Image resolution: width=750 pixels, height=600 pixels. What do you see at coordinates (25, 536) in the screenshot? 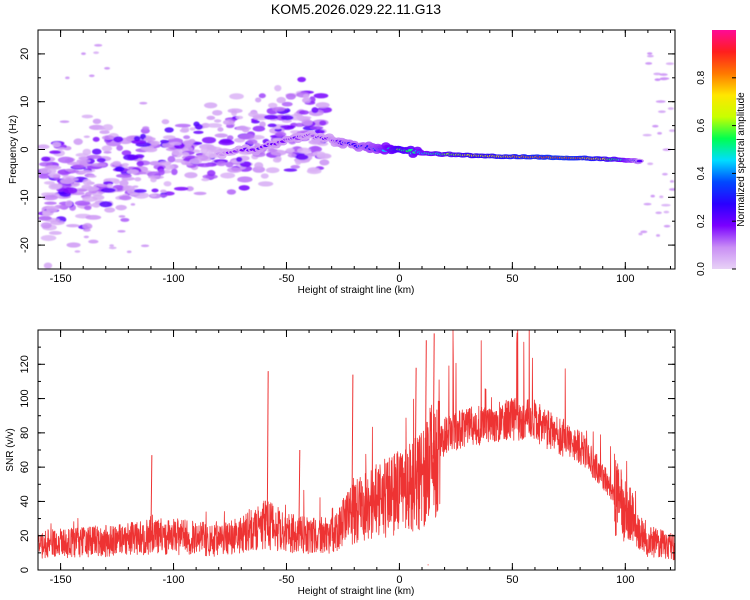
I see `snr-y-tick-label: 20` at bounding box center [25, 536].